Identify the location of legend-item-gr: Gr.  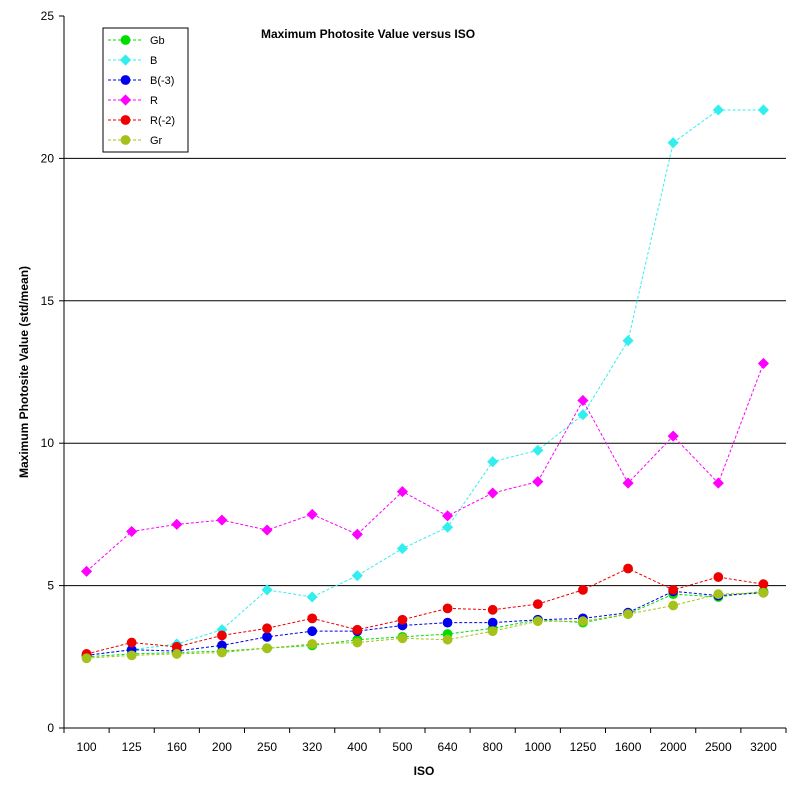
(135, 141).